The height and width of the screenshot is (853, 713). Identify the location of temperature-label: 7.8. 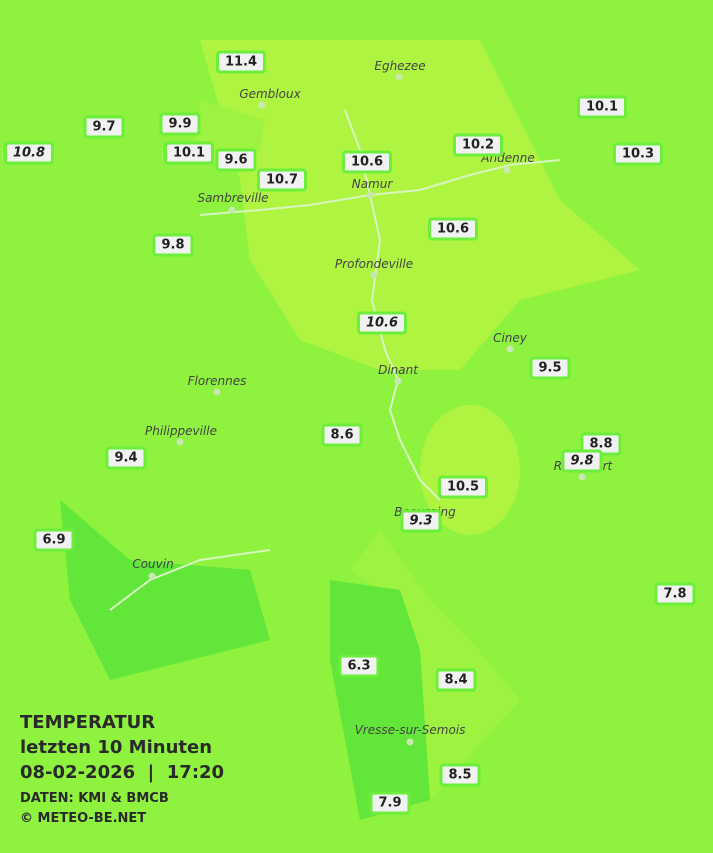
(675, 594).